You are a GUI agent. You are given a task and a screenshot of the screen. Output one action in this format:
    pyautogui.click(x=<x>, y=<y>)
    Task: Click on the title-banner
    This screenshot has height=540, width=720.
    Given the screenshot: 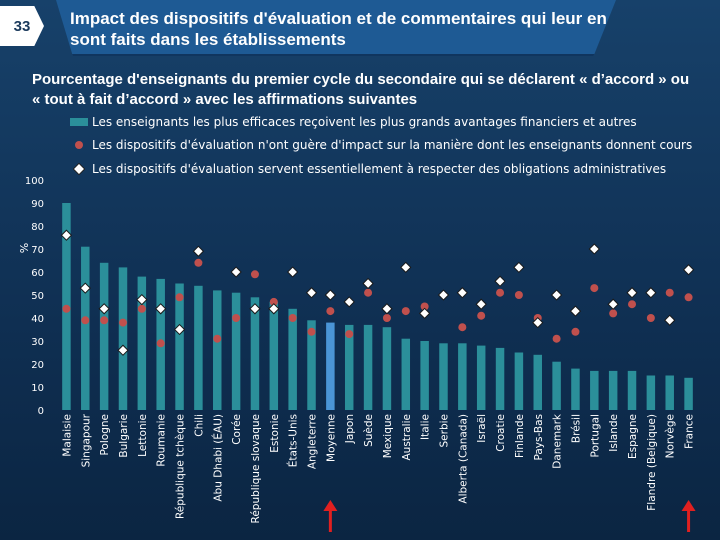 What is the action you would take?
    pyautogui.click(x=336, y=28)
    